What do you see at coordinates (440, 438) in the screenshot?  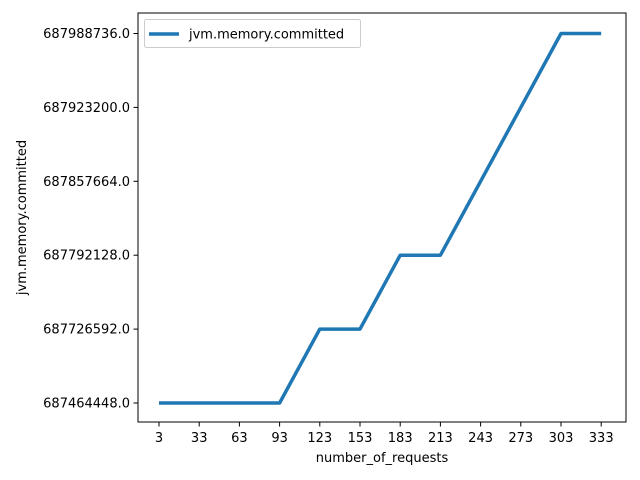 I see `x-tick-label: 213` at bounding box center [440, 438].